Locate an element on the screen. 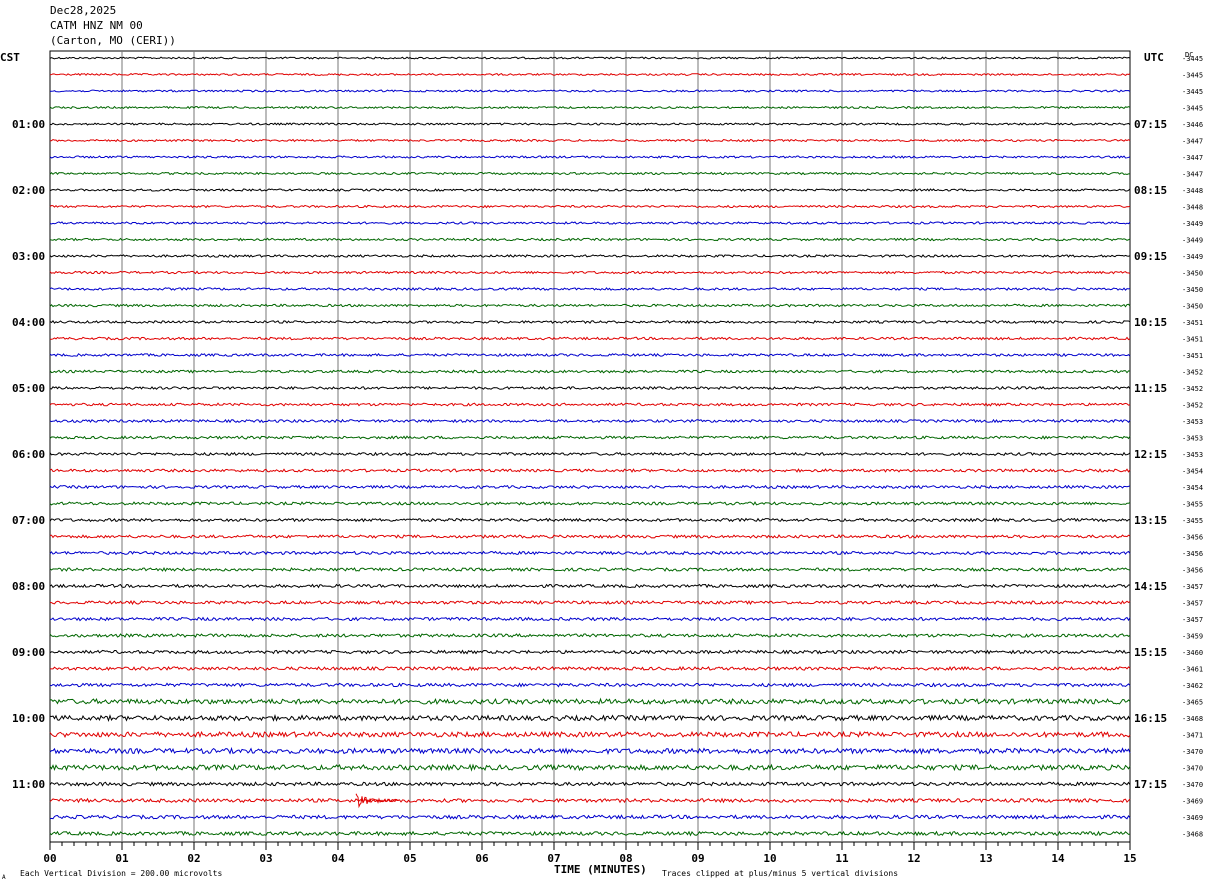  left-hour-label: 09:00 is located at coordinates (28, 652).